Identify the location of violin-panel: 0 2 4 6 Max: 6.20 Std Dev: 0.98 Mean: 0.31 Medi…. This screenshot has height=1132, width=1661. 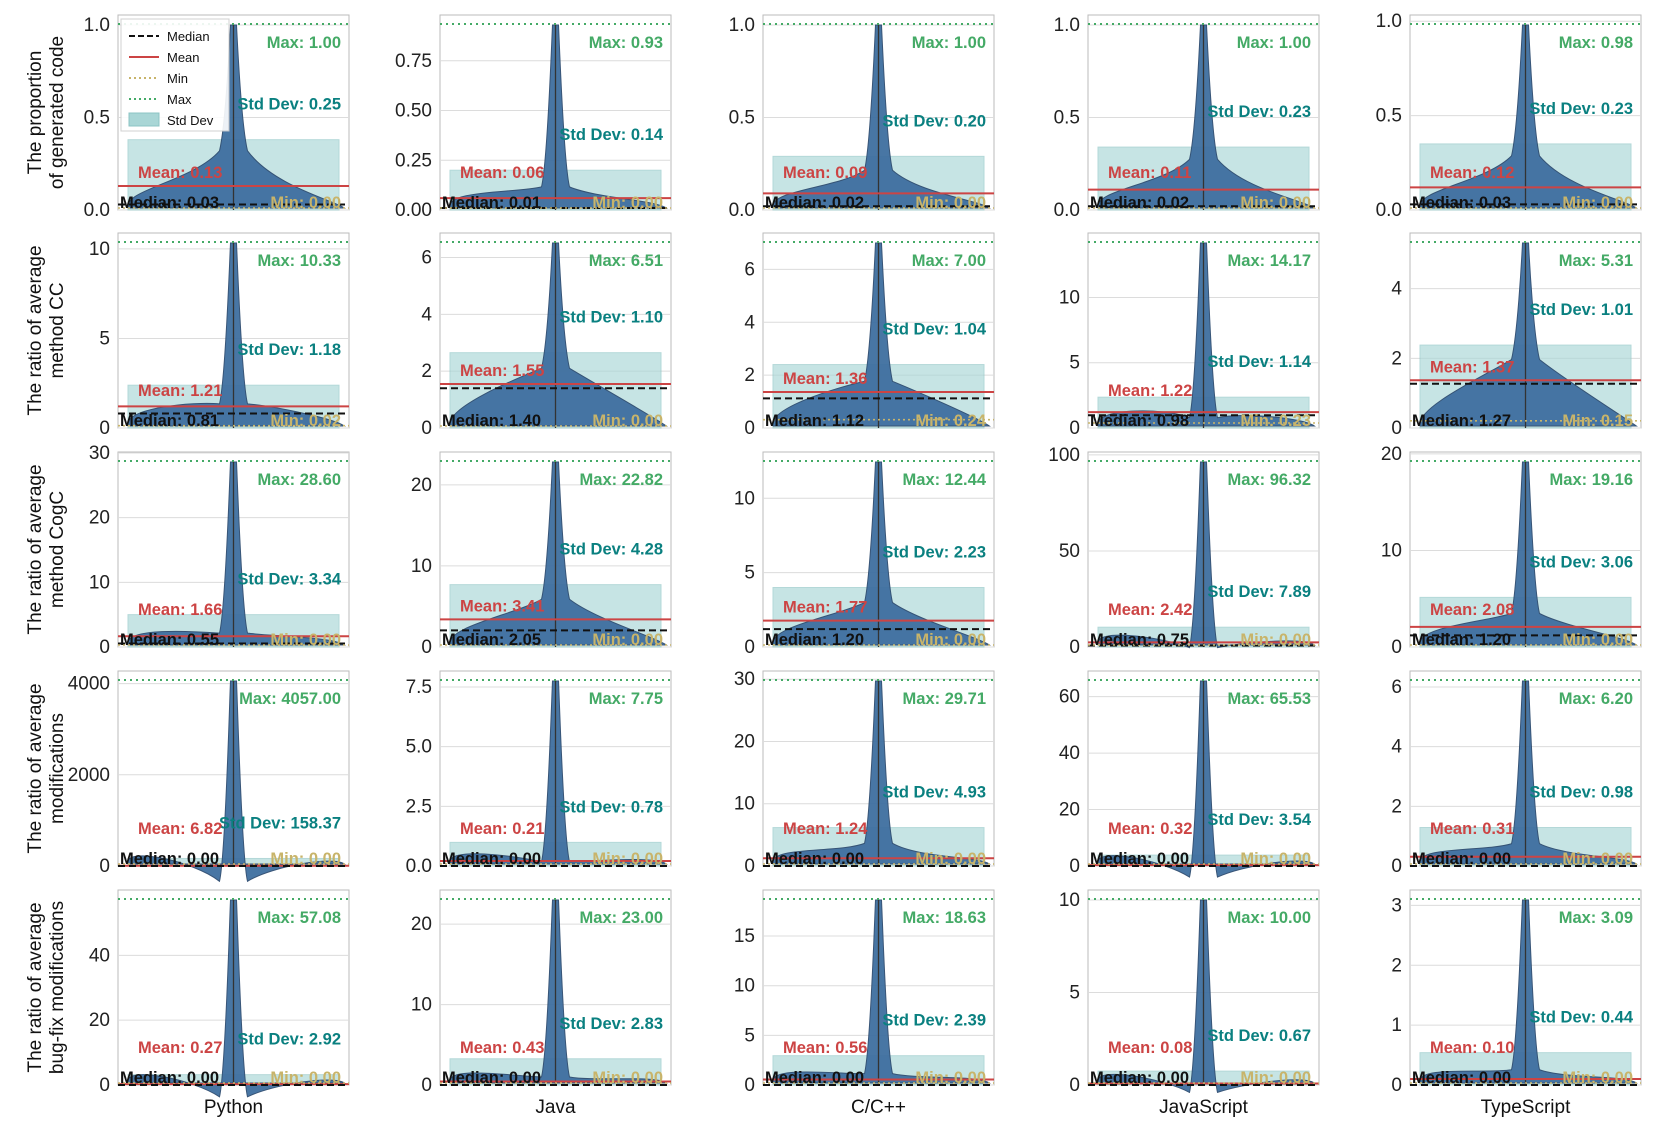
(1516, 773).